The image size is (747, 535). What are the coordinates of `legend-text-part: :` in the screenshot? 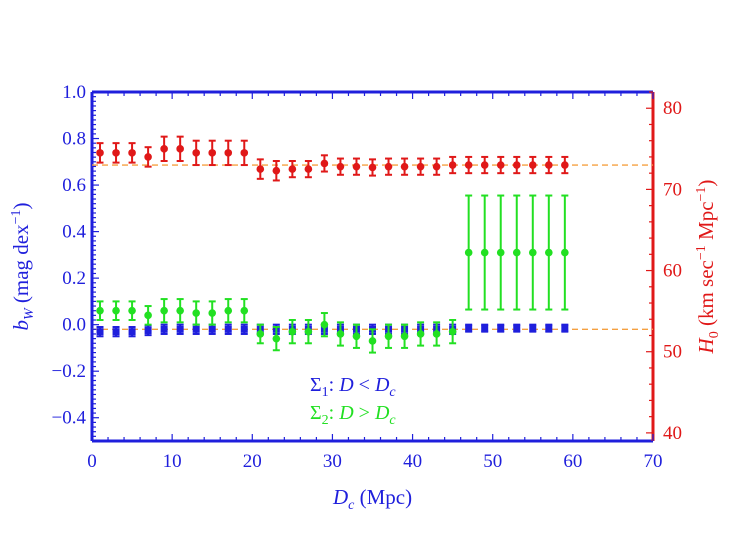 It's located at (334, 385).